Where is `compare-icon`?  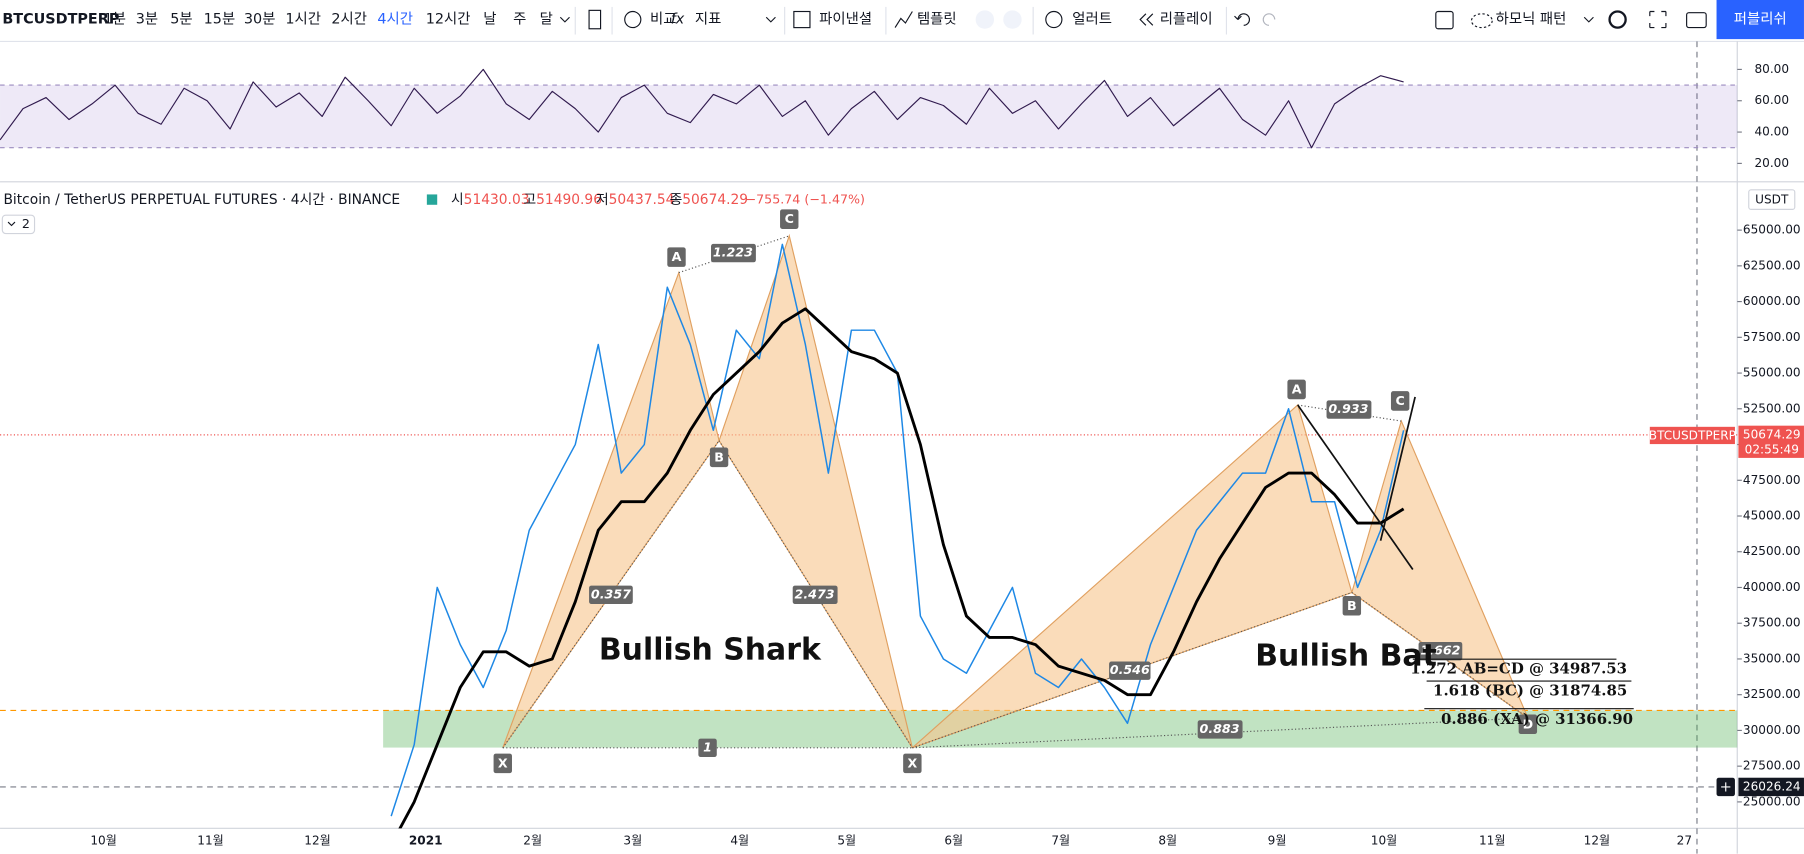
compare-icon is located at coordinates (633, 19).